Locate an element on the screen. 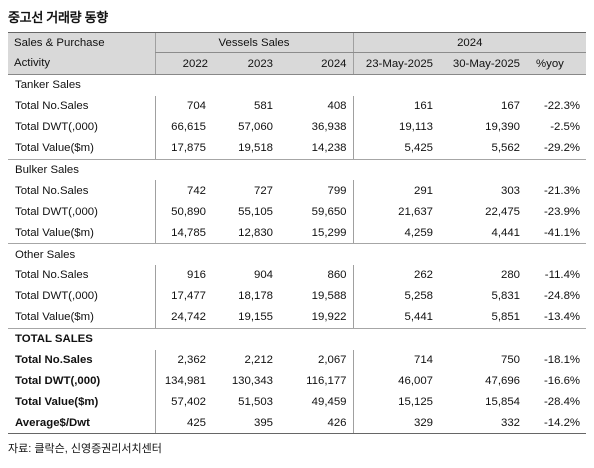  cell-value: 50,890 is located at coordinates (183, 212).